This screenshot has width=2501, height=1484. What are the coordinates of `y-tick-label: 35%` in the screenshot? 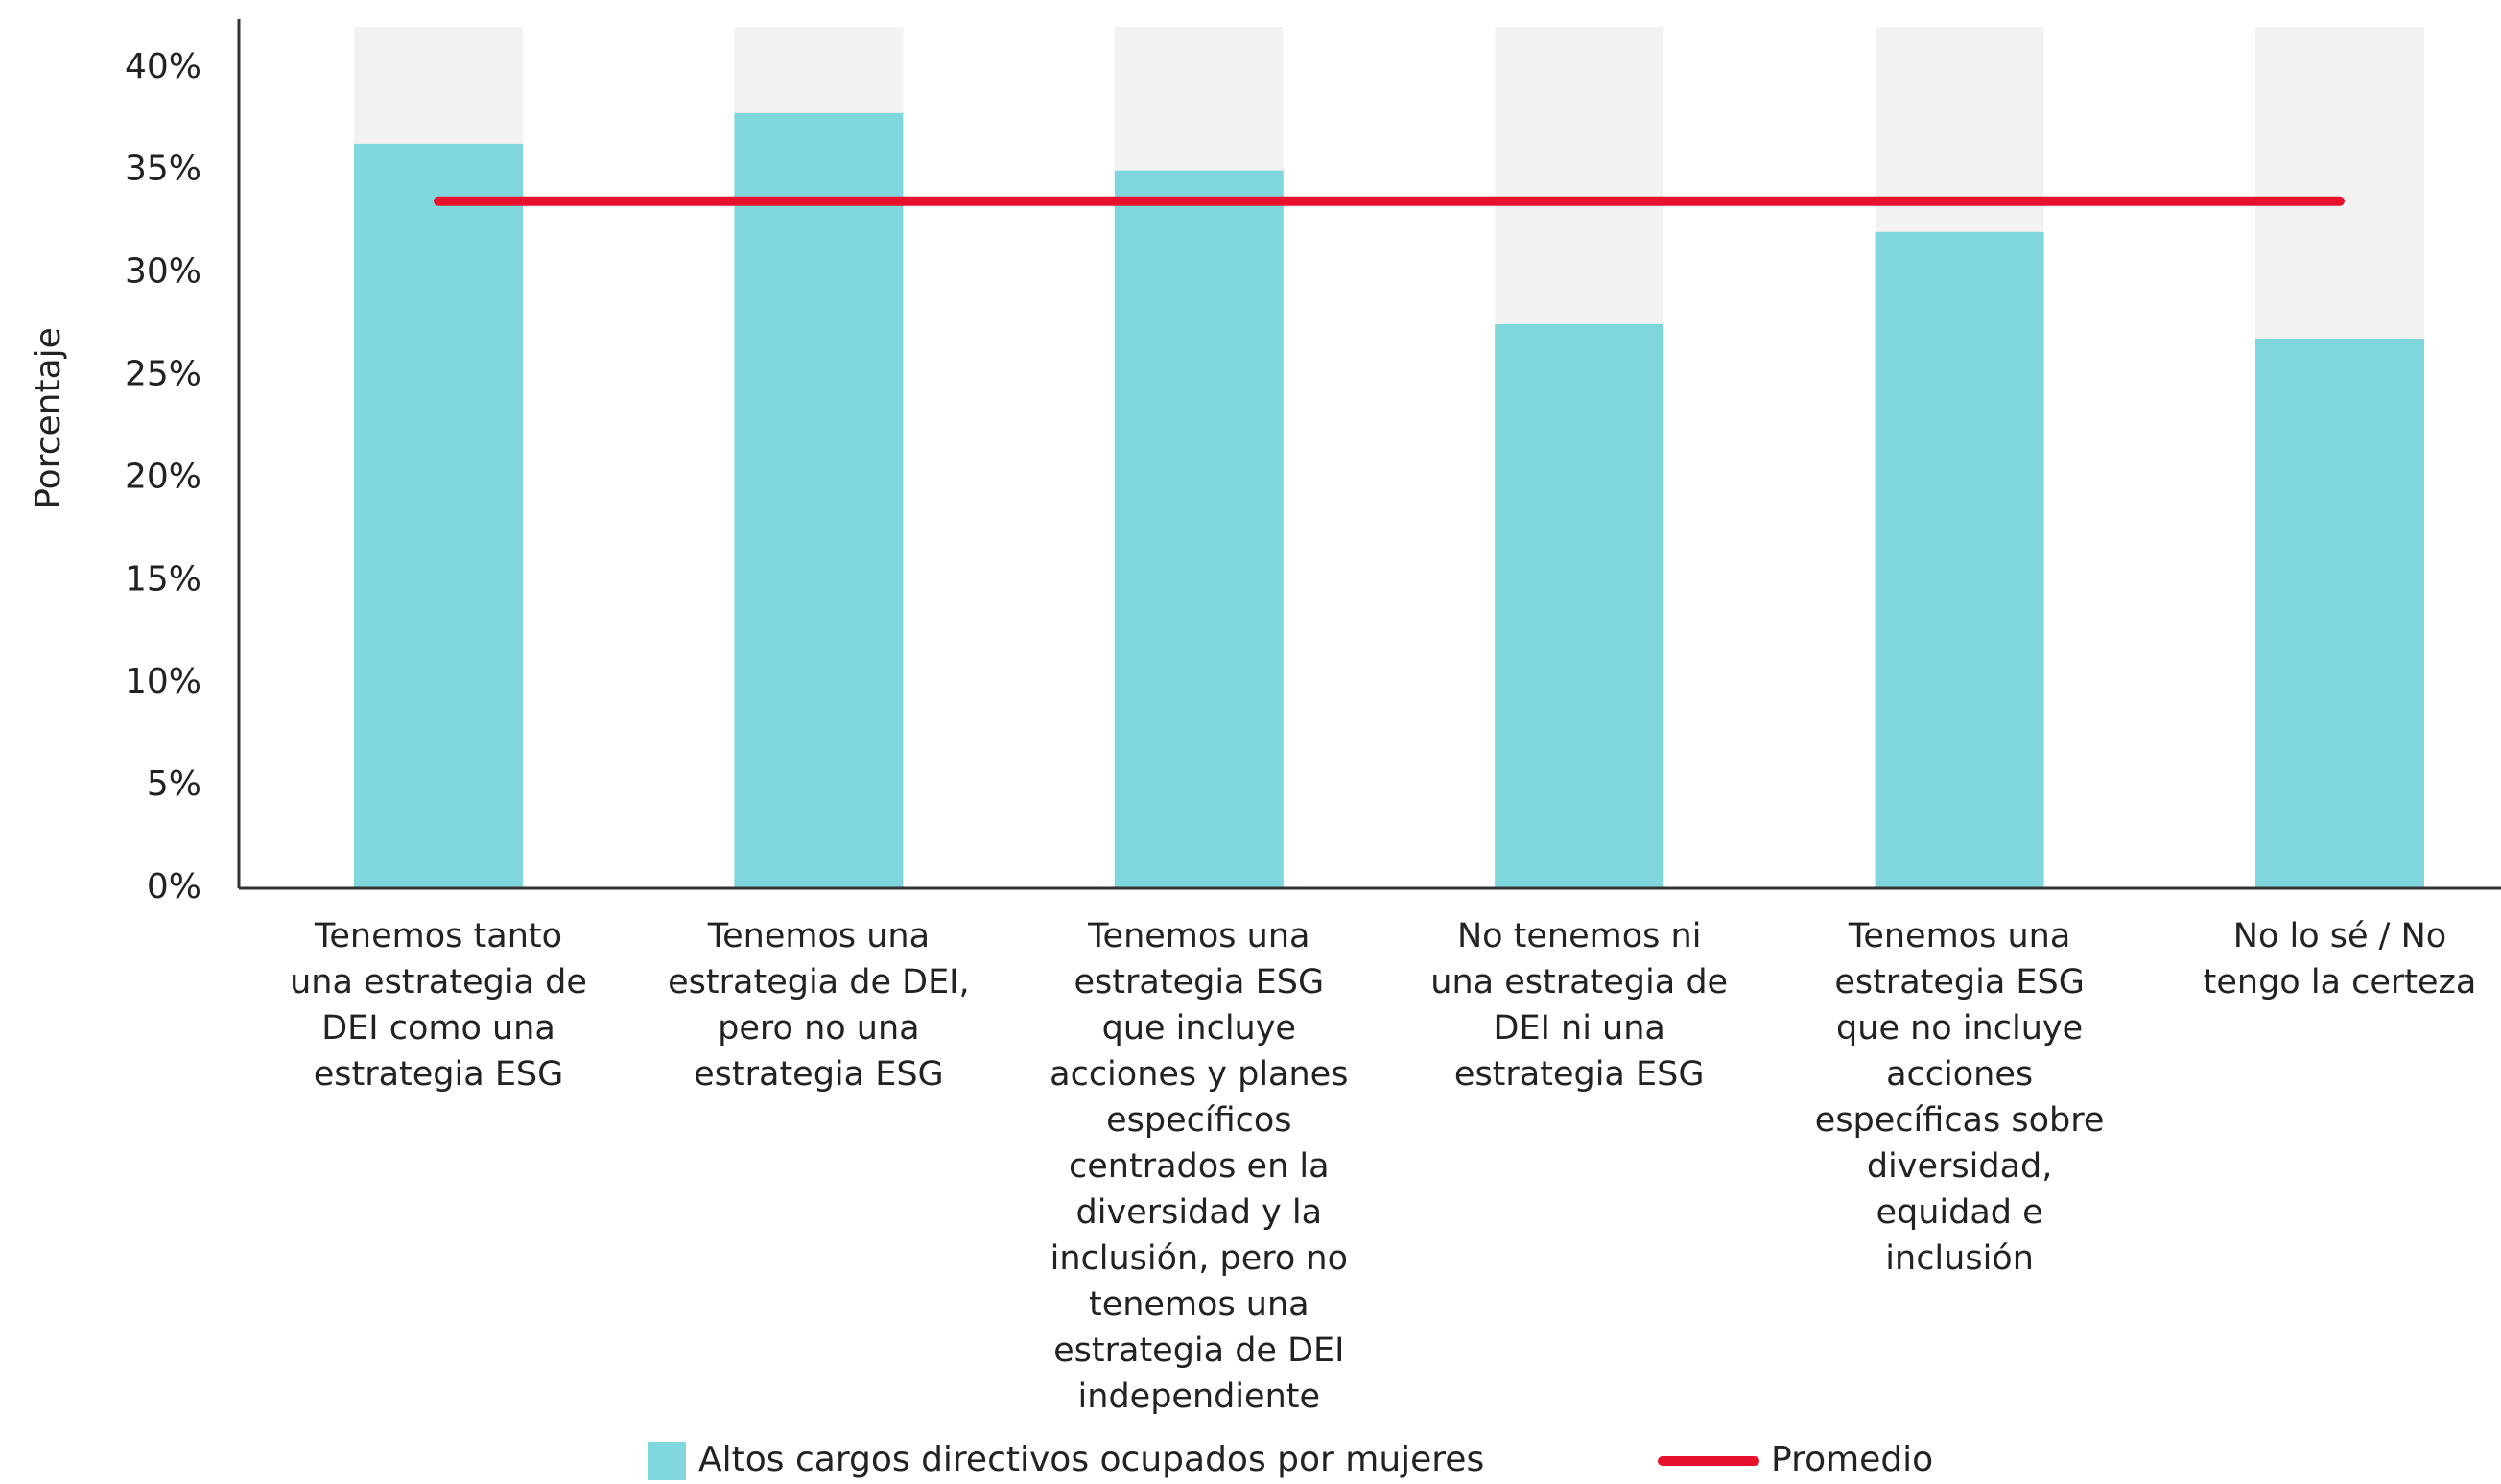 It's located at (163, 169).